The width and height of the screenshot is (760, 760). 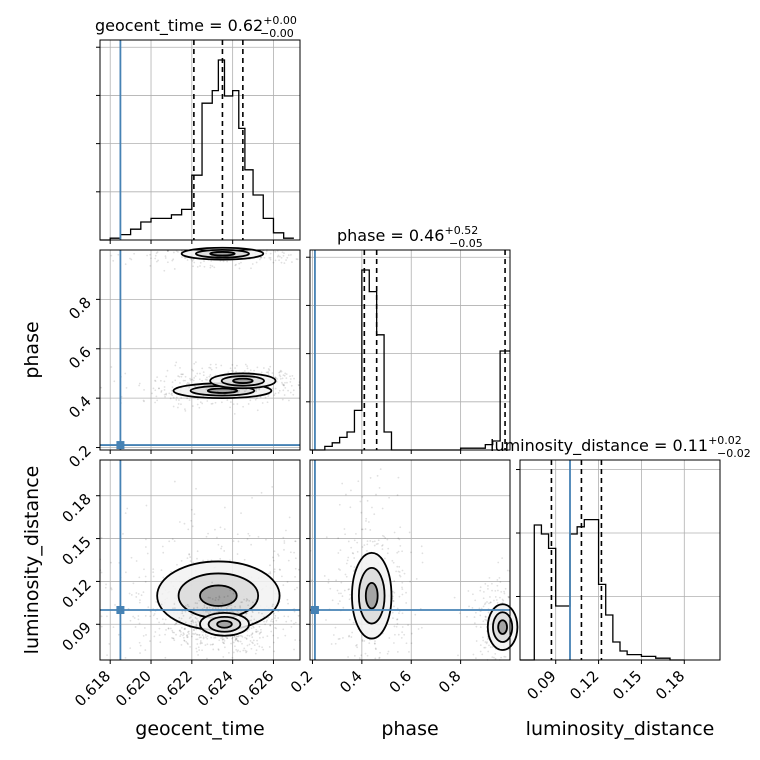 What do you see at coordinates (120, 610) in the screenshot?
I see `dl-geocent-truth-marker` at bounding box center [120, 610].